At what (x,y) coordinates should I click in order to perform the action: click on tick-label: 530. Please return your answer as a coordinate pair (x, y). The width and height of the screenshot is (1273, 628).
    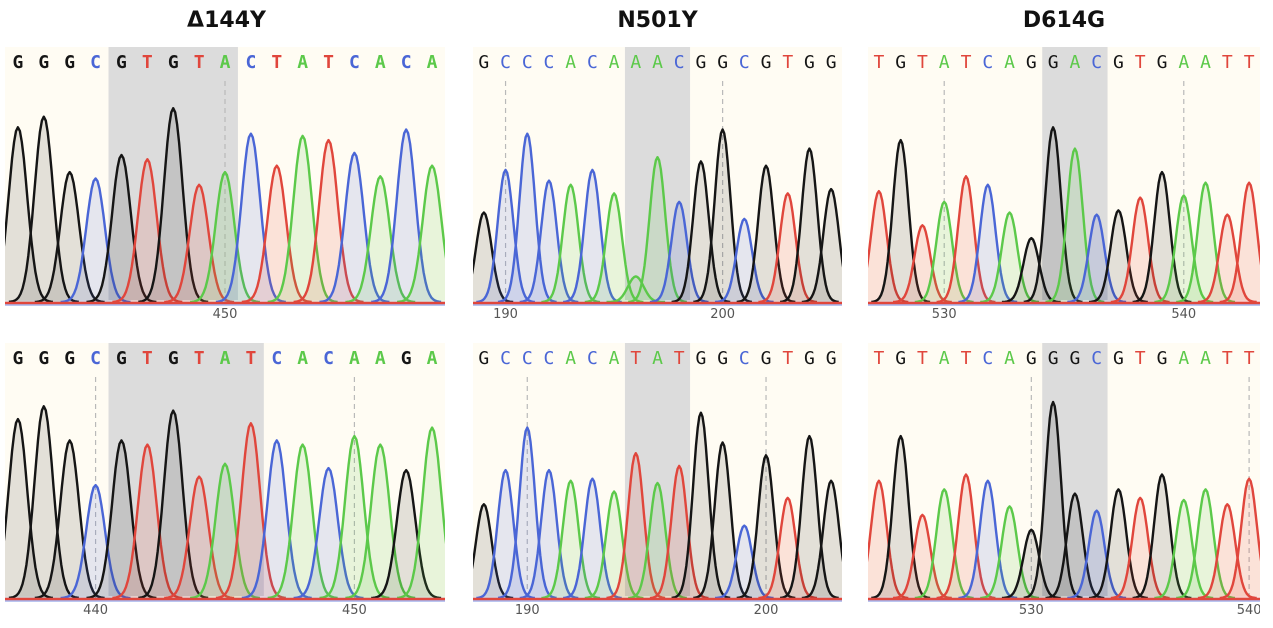
    Looking at the image, I should click on (1031, 610).